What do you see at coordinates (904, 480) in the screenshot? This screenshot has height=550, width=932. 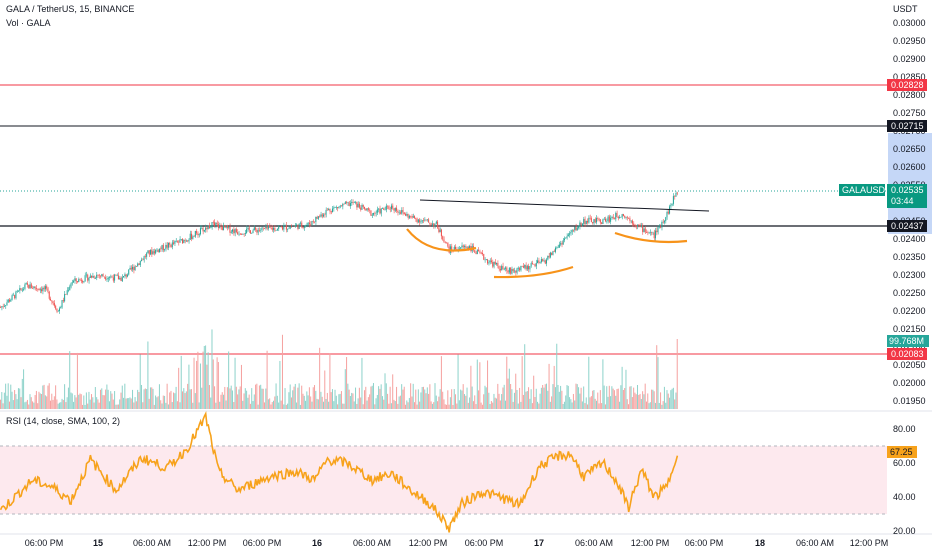 I see `rsi-axis: 80.00 60.00 40.00 20.00` at bounding box center [904, 480].